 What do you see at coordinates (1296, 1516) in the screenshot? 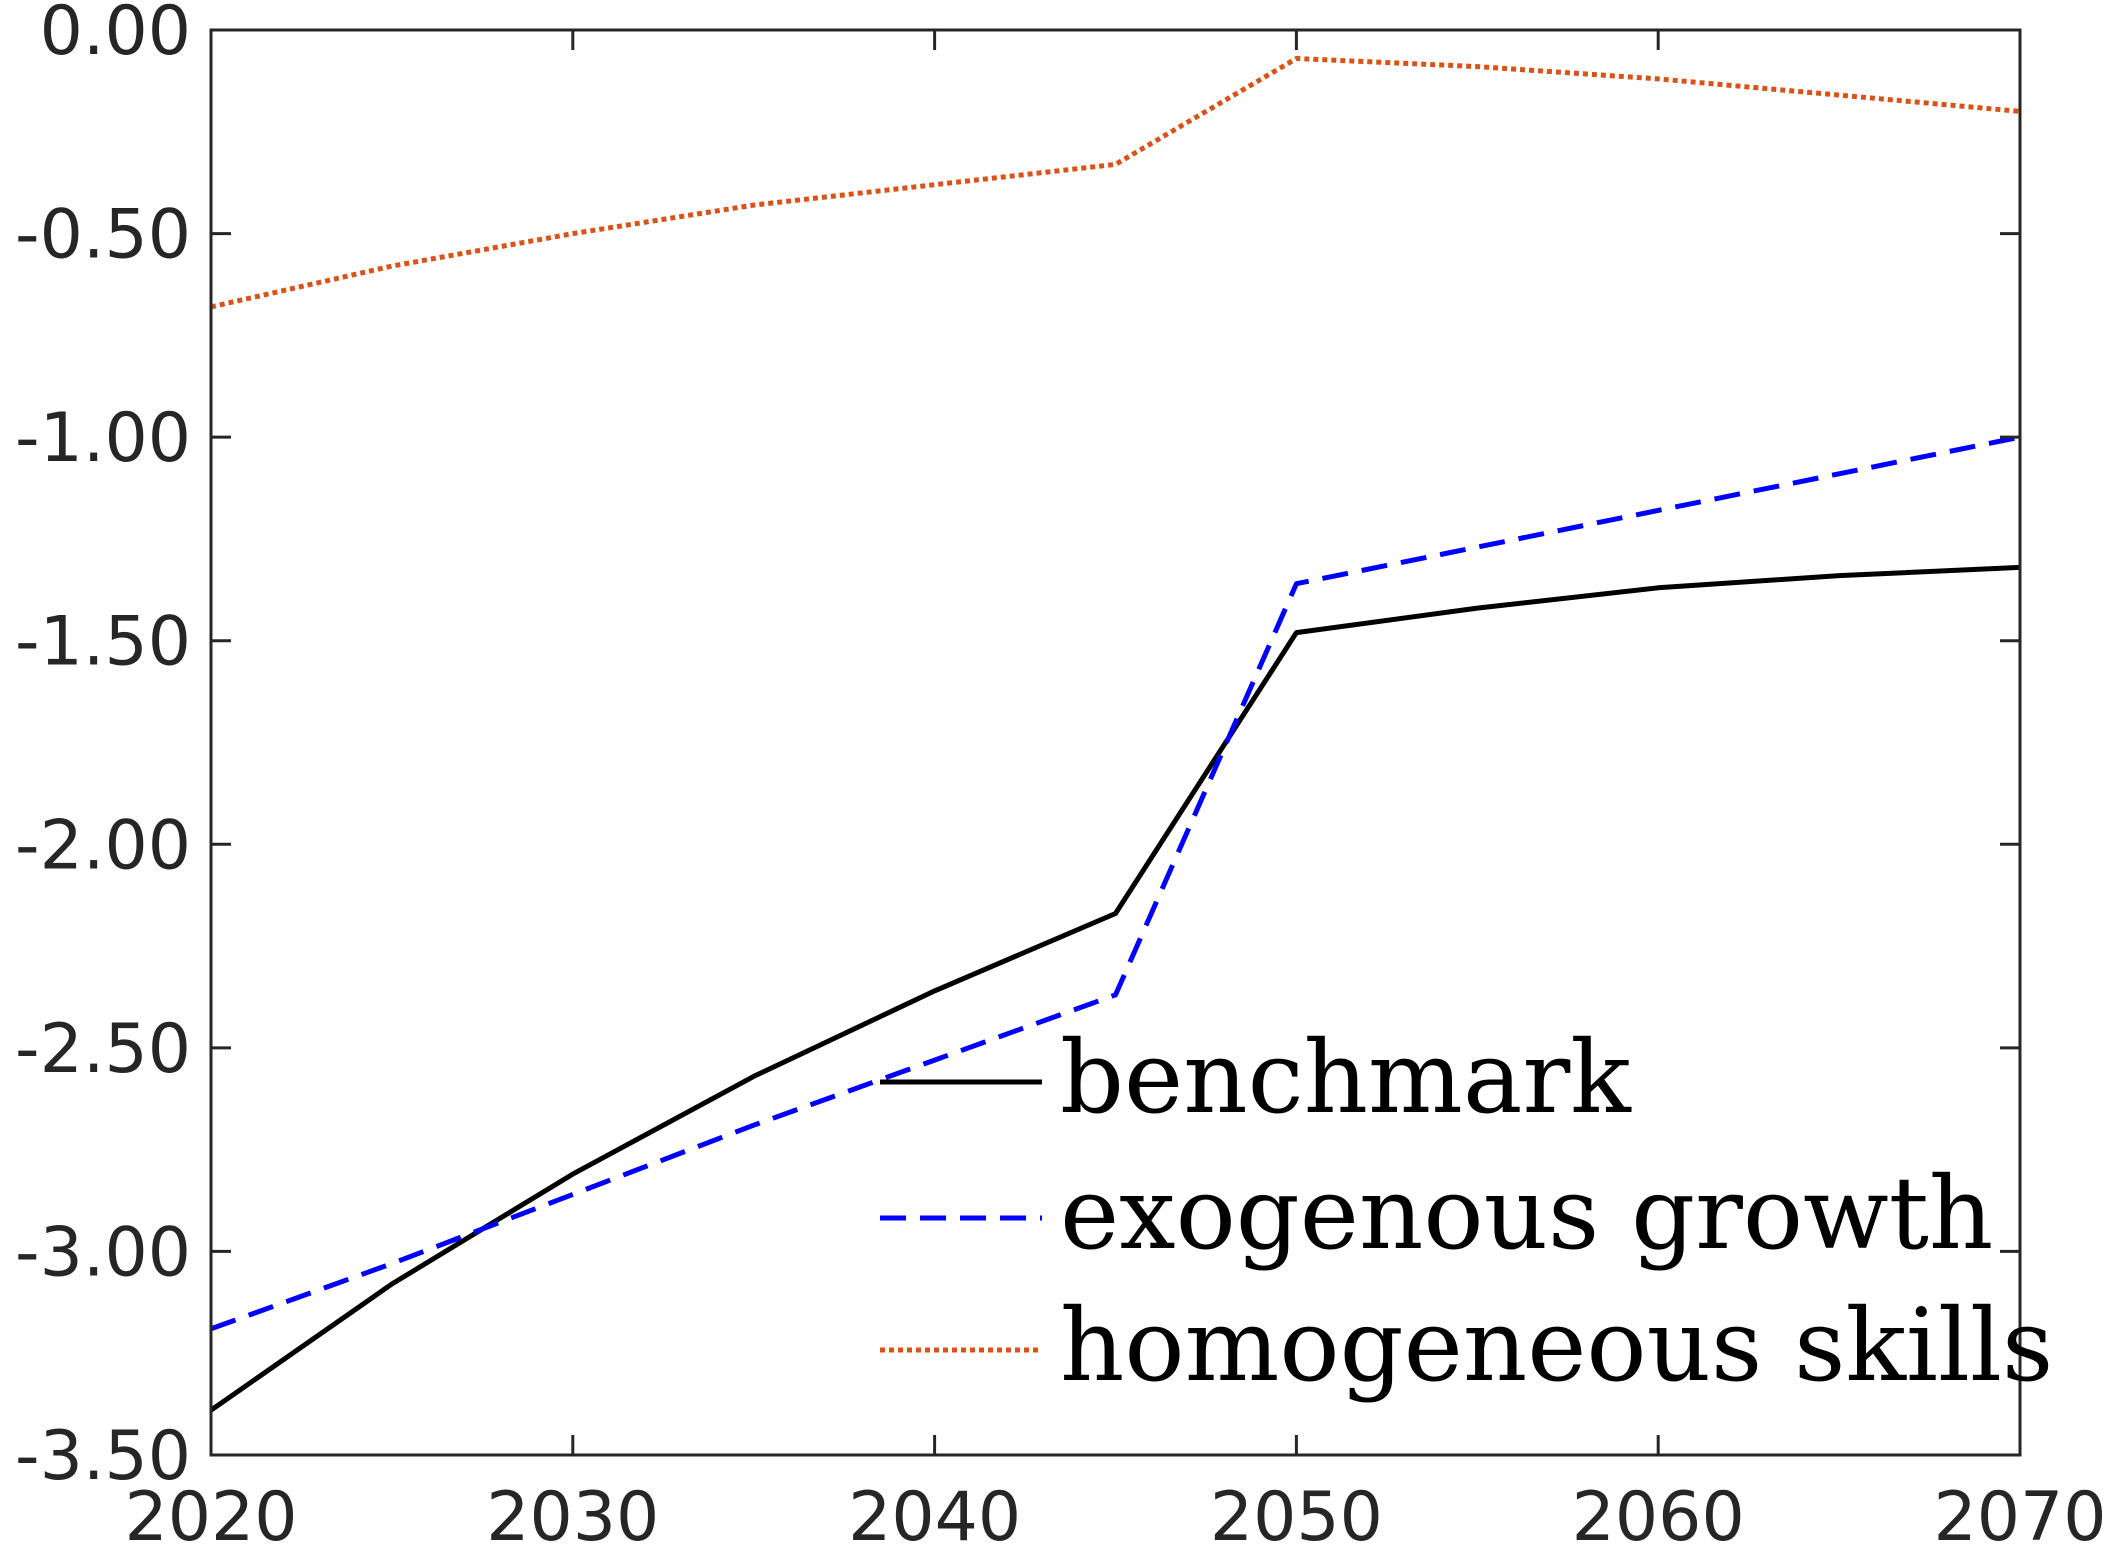
I see `x-tick-label: 2050` at bounding box center [1296, 1516].